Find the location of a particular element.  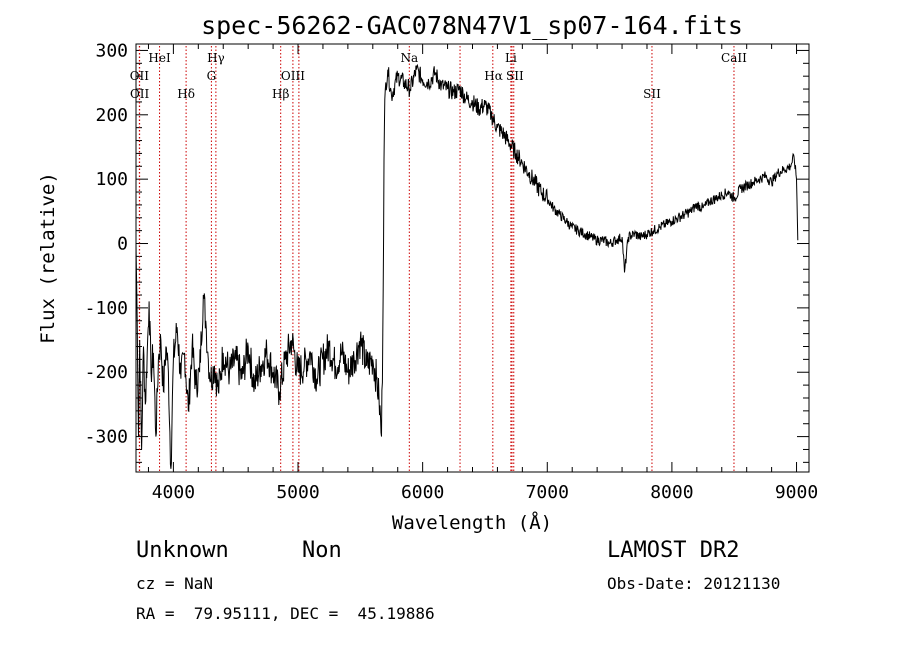

survey-label: LAMOST DR2 is located at coordinates (673, 550).